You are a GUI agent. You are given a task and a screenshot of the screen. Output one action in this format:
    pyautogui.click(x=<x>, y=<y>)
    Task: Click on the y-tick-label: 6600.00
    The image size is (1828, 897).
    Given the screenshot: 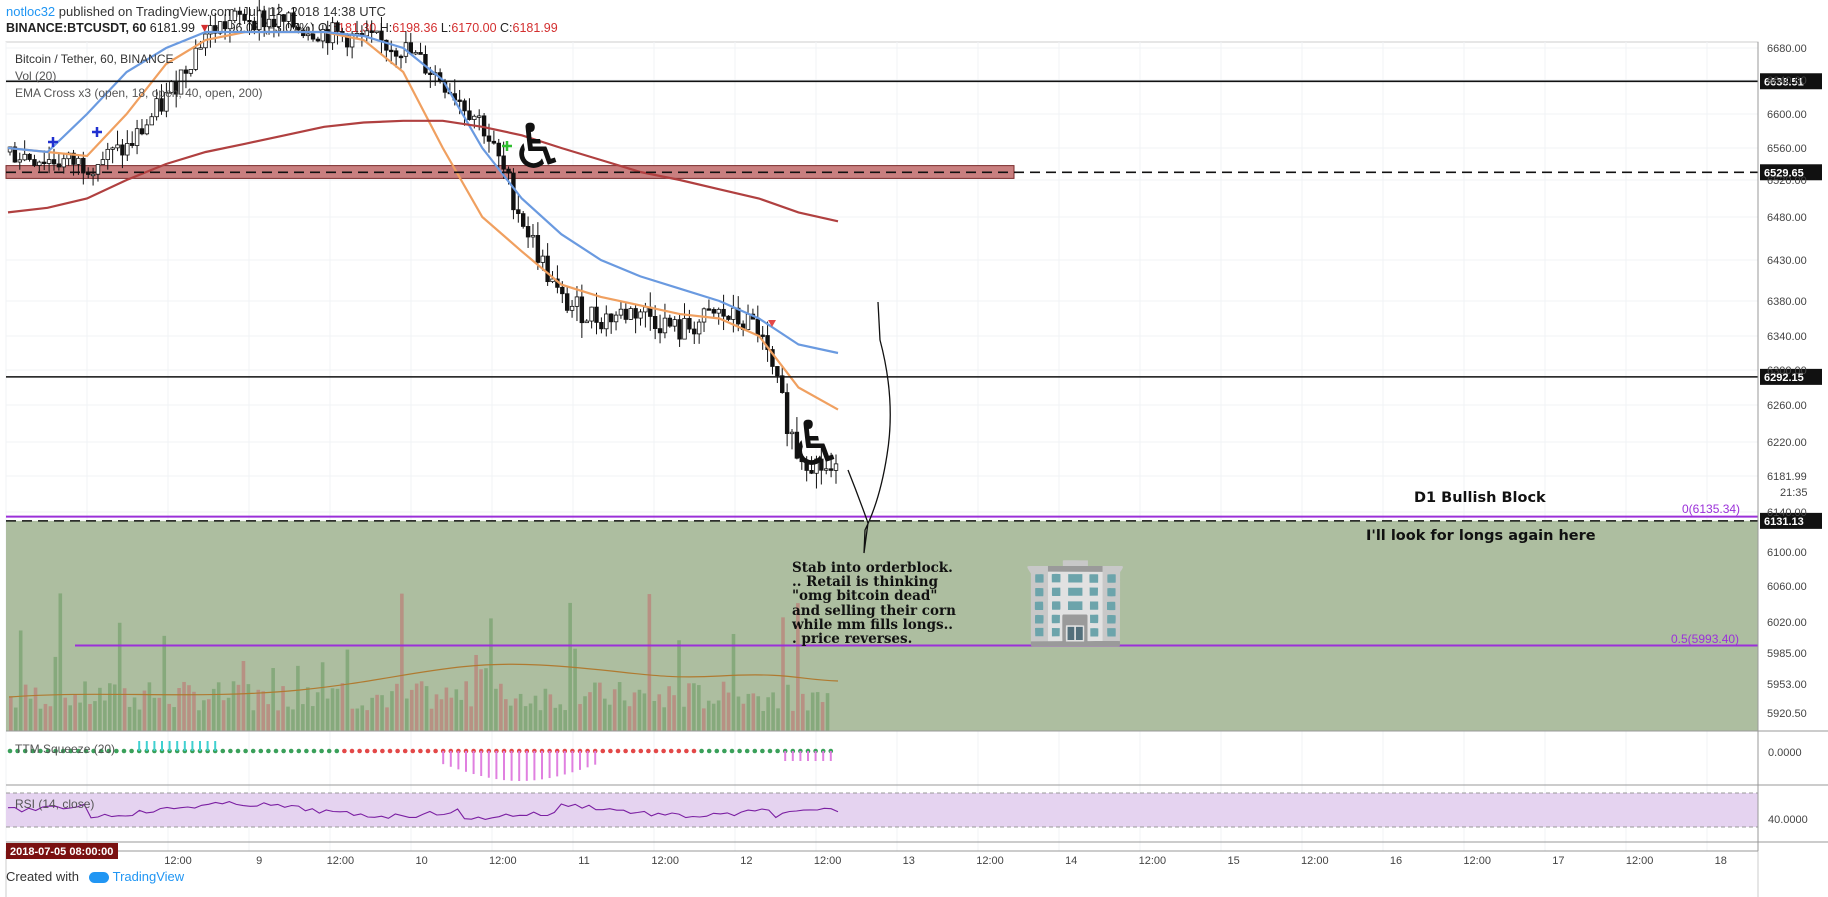 What is the action you would take?
    pyautogui.click(x=1787, y=115)
    